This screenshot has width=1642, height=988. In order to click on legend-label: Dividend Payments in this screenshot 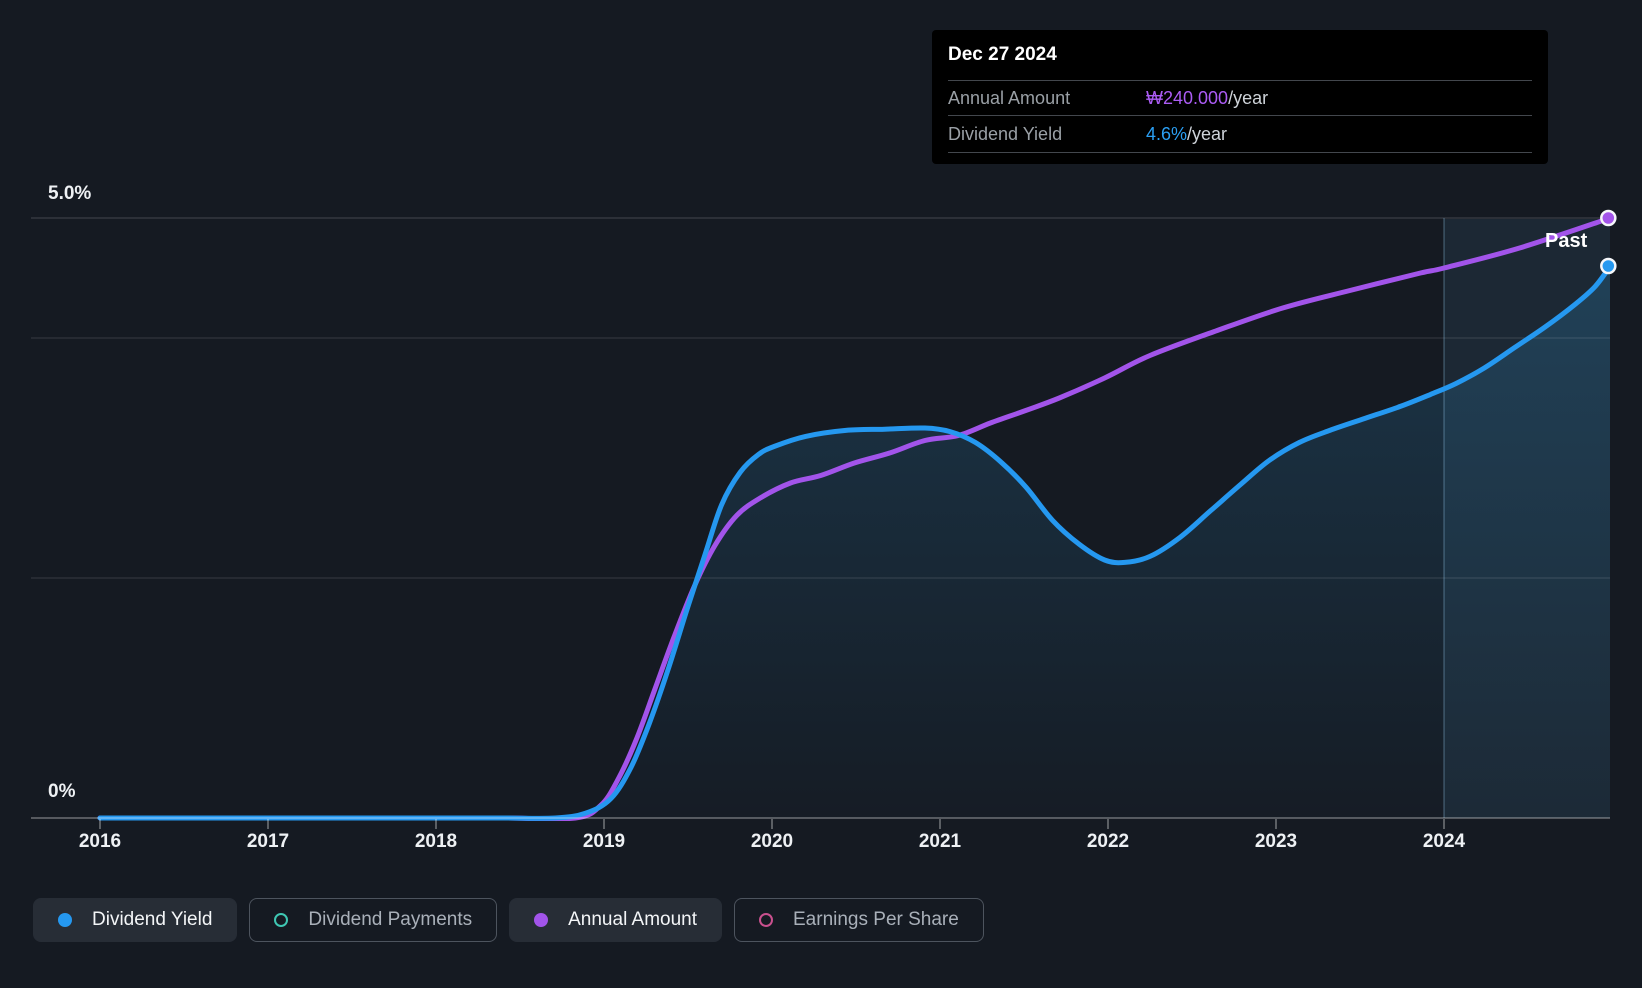, I will do `click(390, 919)`.